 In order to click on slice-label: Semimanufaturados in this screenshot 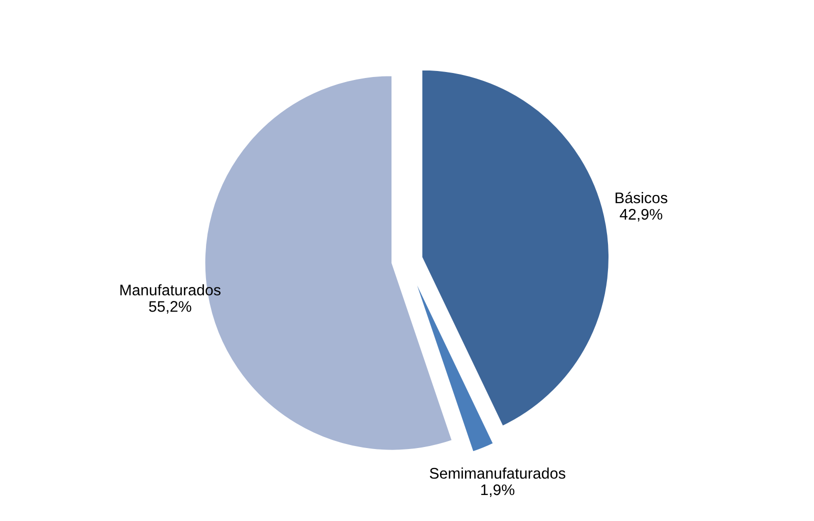, I will do `click(498, 473)`.